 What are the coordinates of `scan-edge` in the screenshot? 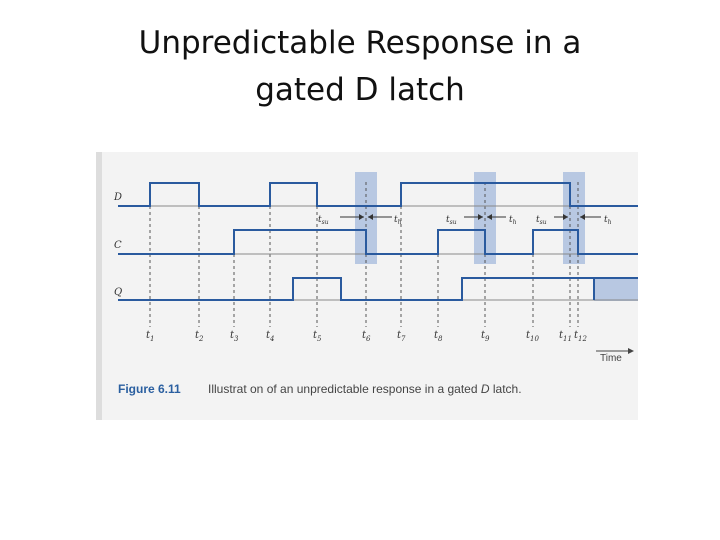 It's located at (99, 286).